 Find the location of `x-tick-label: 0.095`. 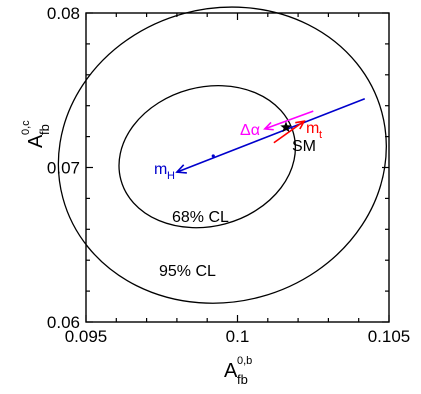

x-tick-label: 0.095 is located at coordinates (86, 336).